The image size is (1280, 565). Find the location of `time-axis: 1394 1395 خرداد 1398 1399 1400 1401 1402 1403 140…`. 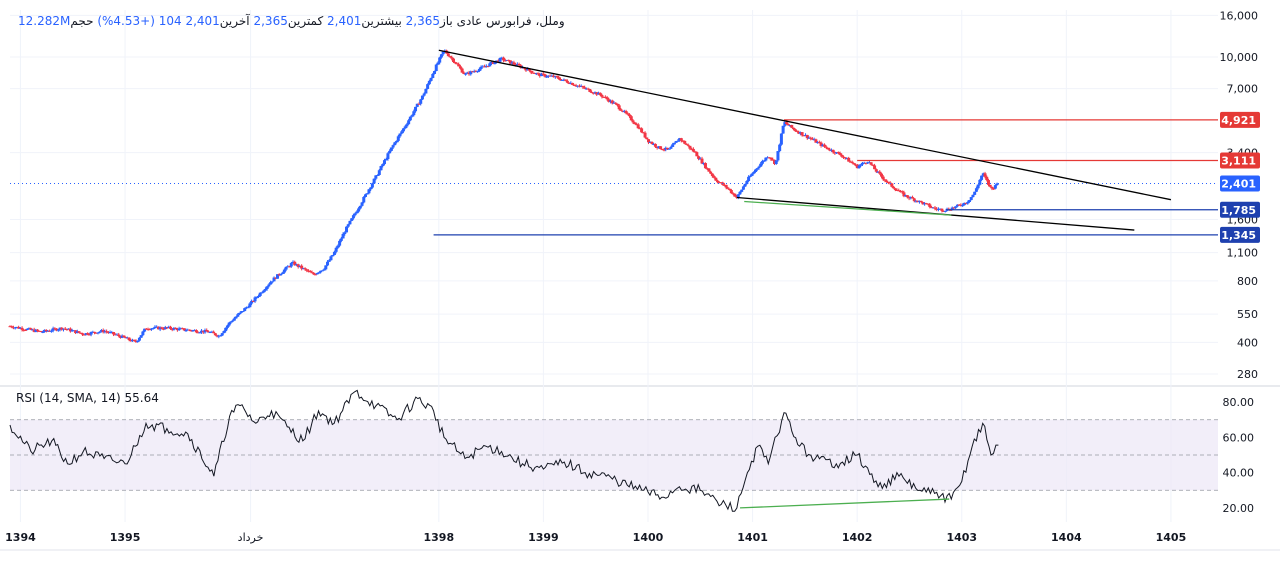

time-axis: 1394 1395 خرداد 1398 1399 1400 1401 1402 1403 140… is located at coordinates (595, 537).